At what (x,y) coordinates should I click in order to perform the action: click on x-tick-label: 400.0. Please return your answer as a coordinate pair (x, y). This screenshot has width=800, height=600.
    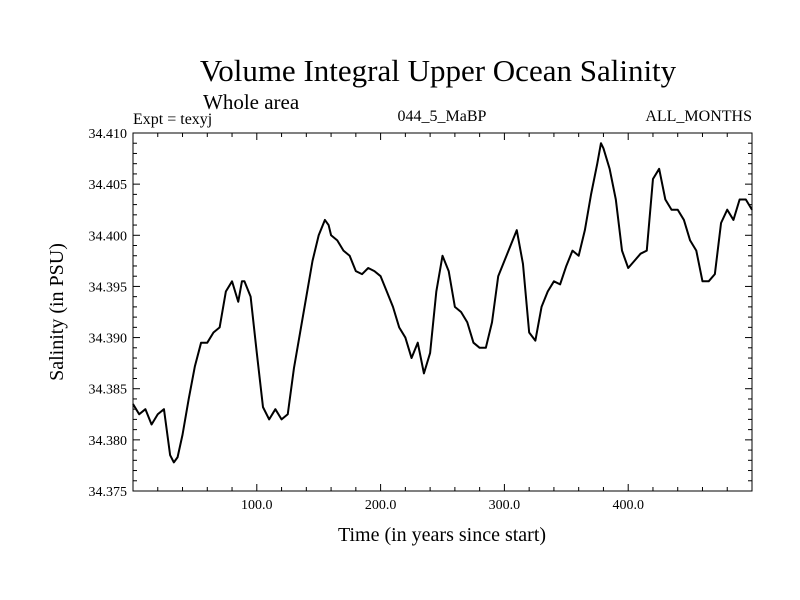
    Looking at the image, I should click on (628, 505).